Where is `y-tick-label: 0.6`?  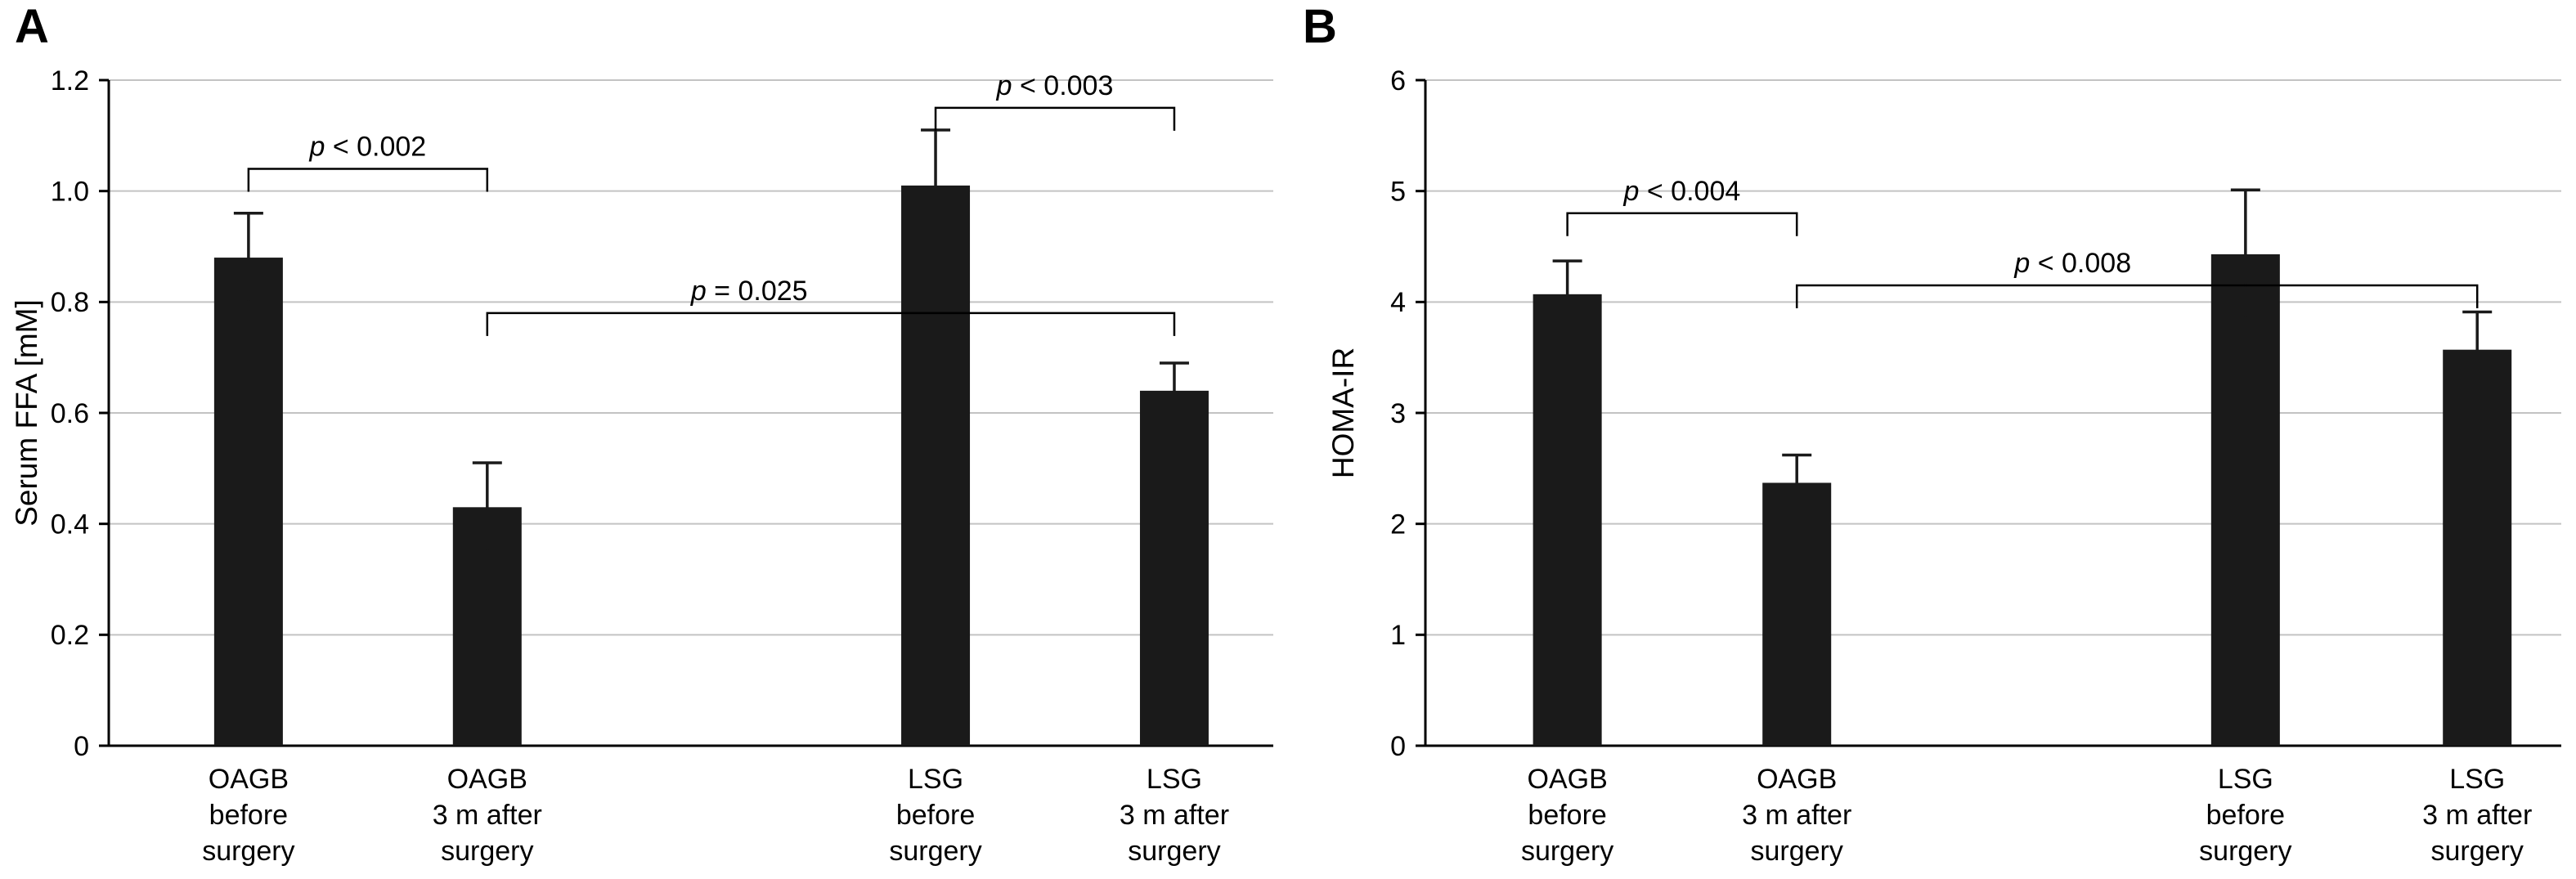
y-tick-label: 0.6 is located at coordinates (70, 413).